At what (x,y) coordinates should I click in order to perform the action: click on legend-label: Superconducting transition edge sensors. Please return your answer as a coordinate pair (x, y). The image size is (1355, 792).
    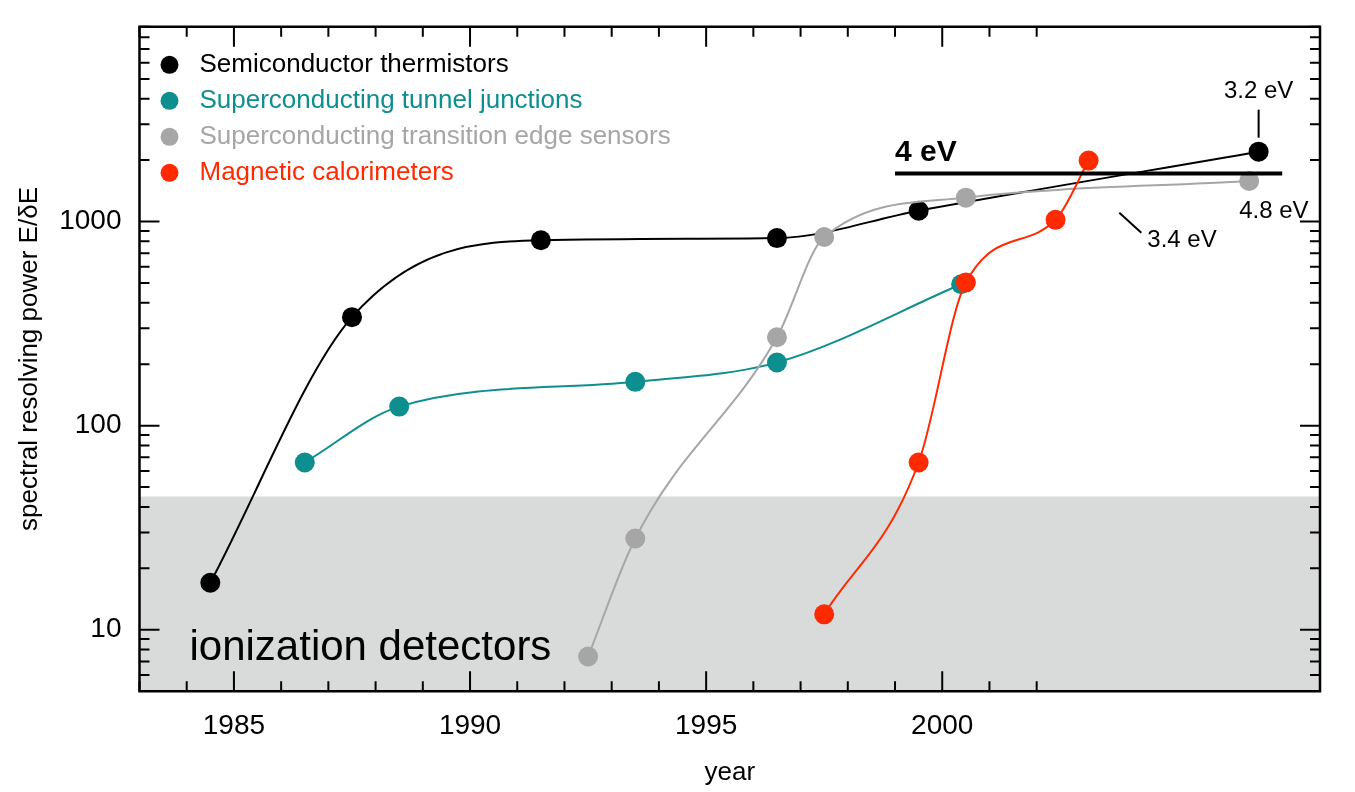
    Looking at the image, I should click on (435, 134).